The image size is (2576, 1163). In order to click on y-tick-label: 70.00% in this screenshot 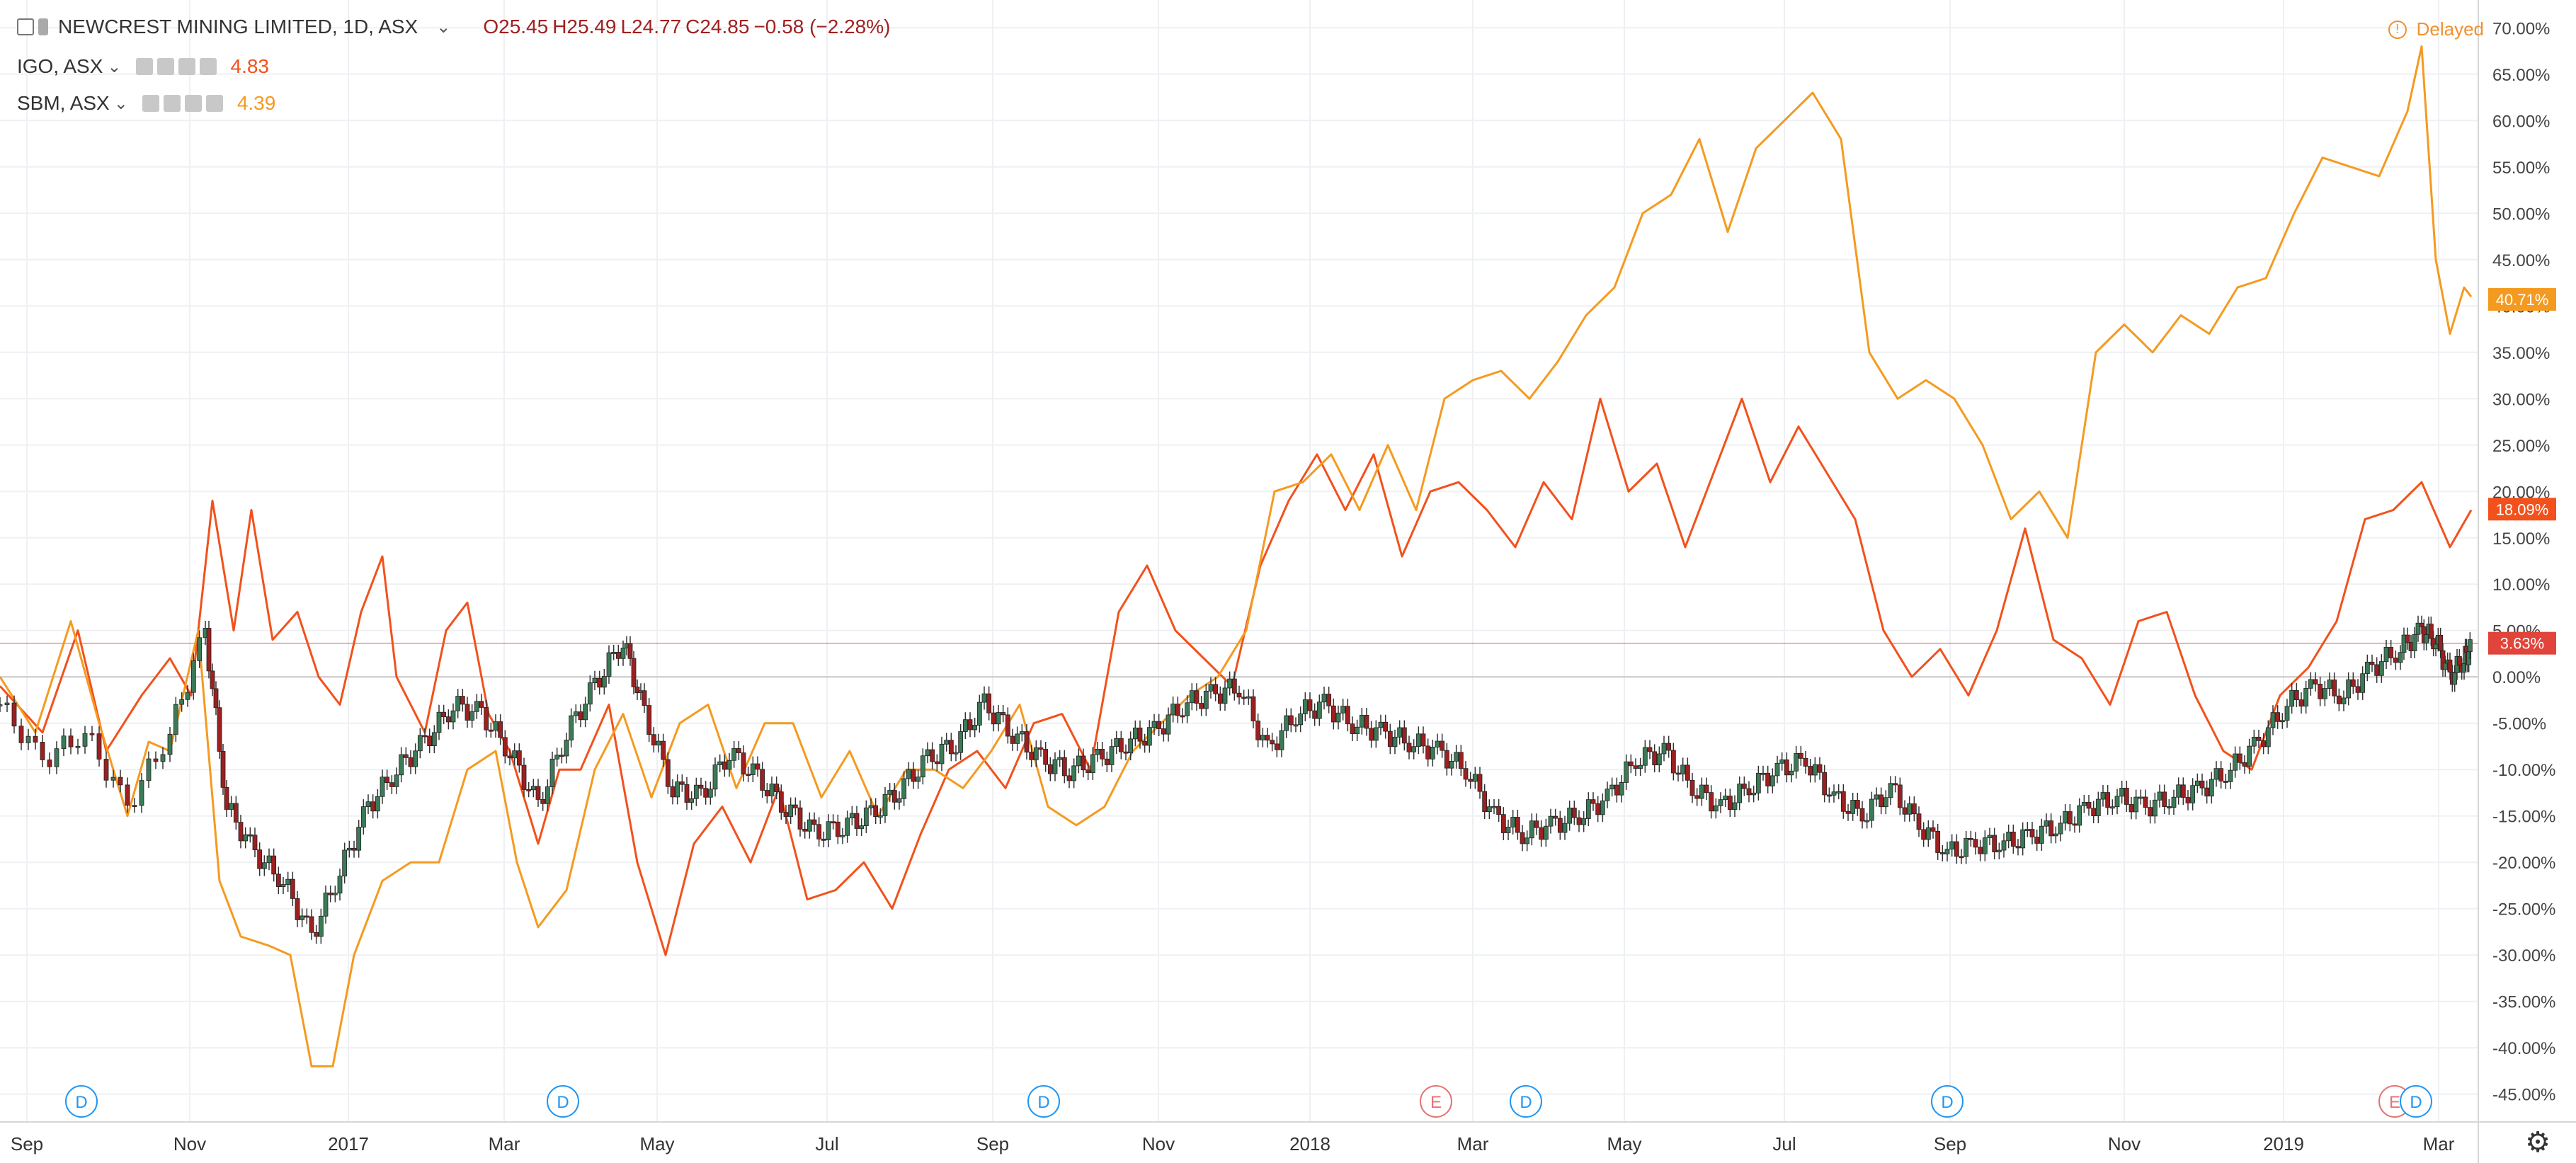, I will do `click(2521, 28)`.